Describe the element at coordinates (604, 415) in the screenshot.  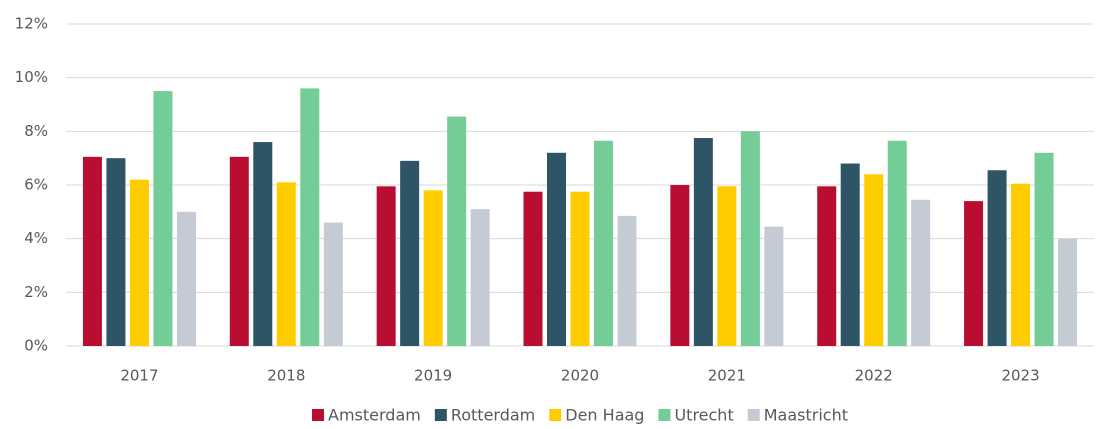
I see `legend-label: Den Haag` at that location.